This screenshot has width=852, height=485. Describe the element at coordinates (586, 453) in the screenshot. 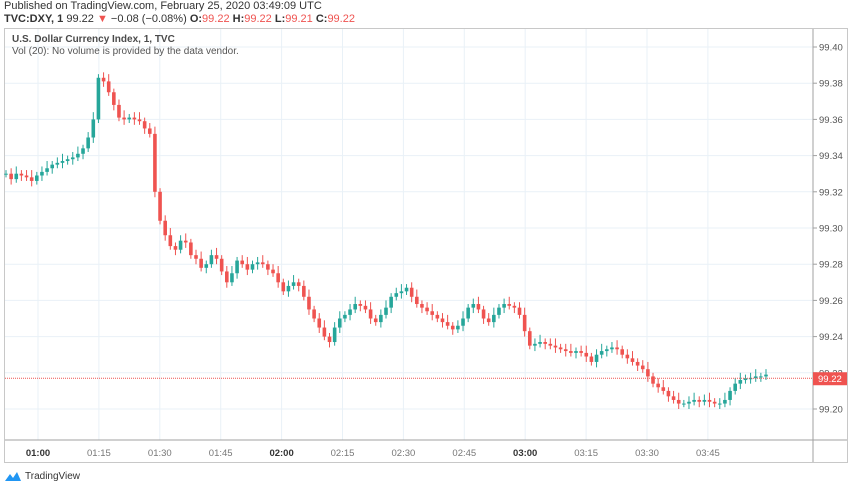

I see `svg-text: 03:15` at that location.